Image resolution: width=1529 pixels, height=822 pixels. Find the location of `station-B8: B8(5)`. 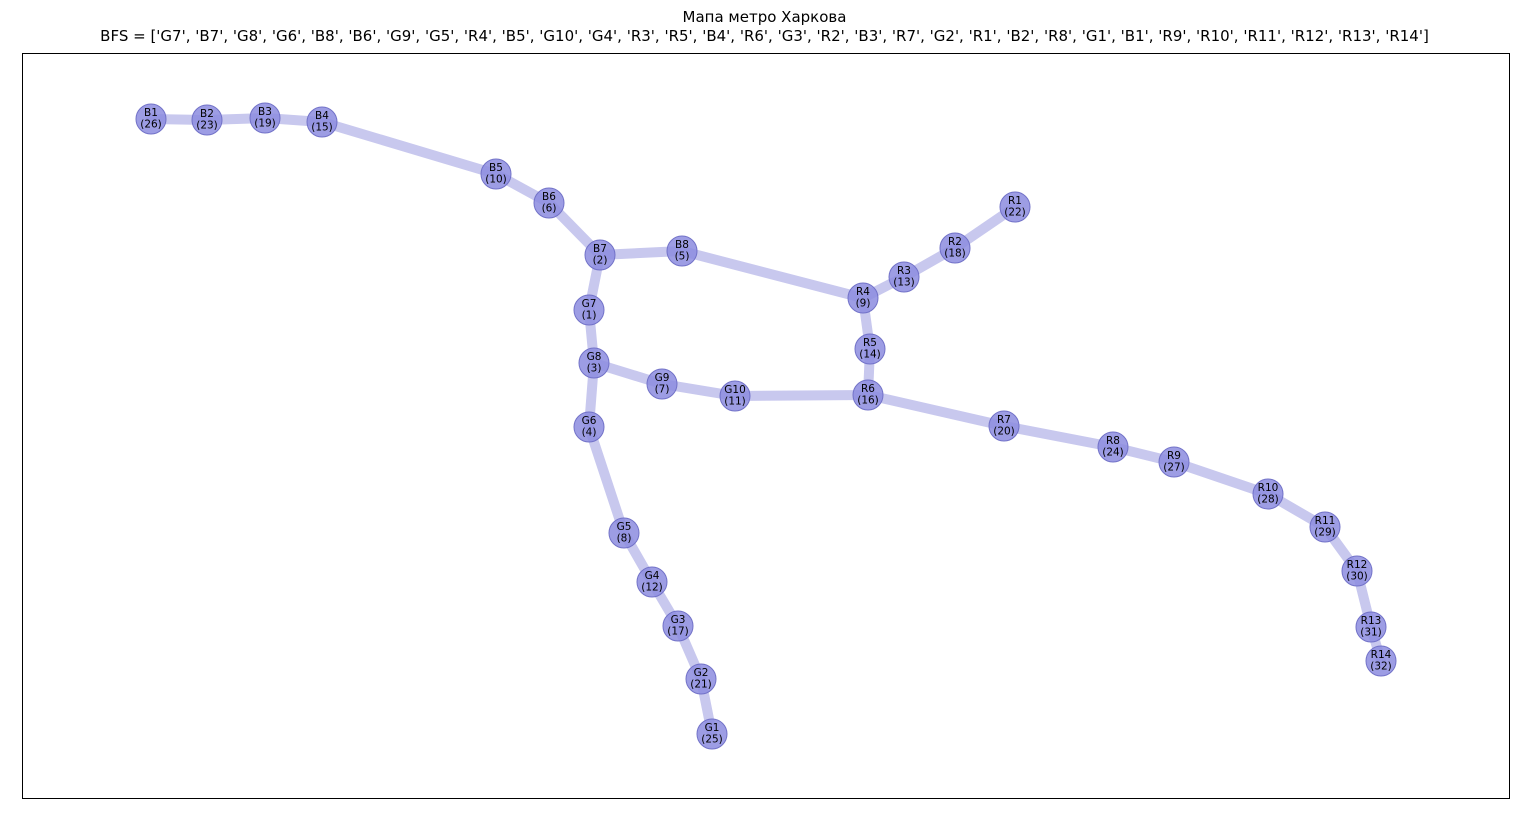

station-B8: B8(5) is located at coordinates (682, 251).